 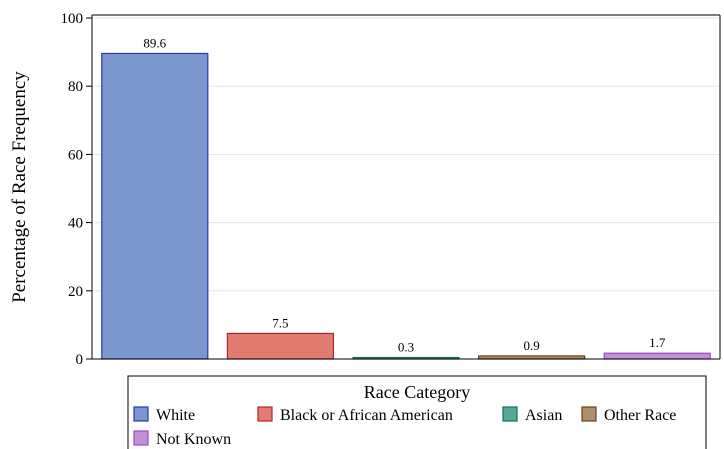 I want to click on y-tick-label: 80, so click(x=75, y=87).